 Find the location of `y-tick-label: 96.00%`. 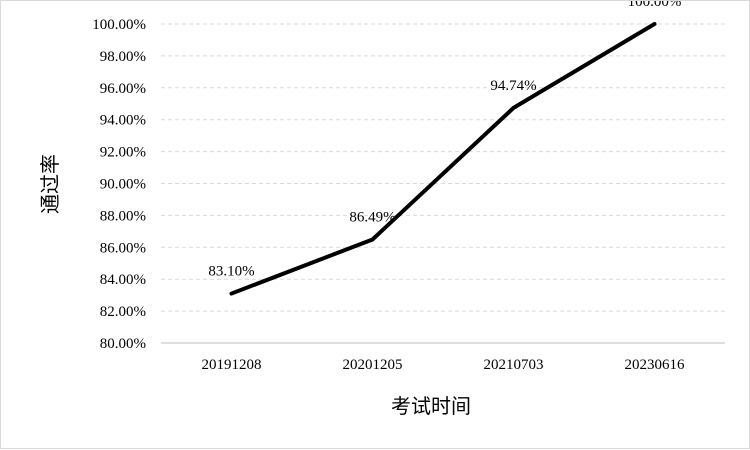

y-tick-label: 96.00% is located at coordinates (123, 89).